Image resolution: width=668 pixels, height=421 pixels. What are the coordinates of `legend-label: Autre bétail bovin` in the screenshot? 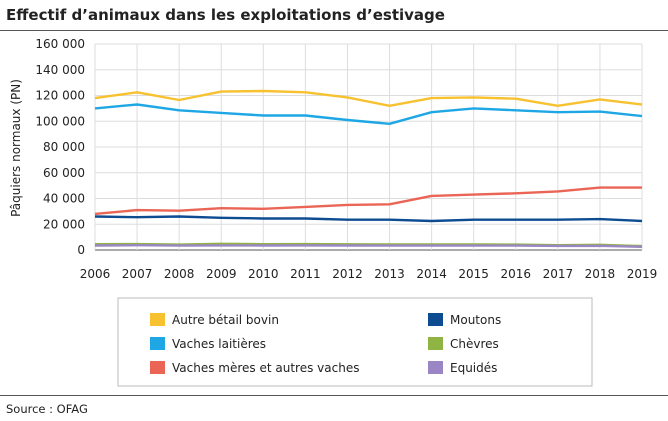 It's located at (225, 320).